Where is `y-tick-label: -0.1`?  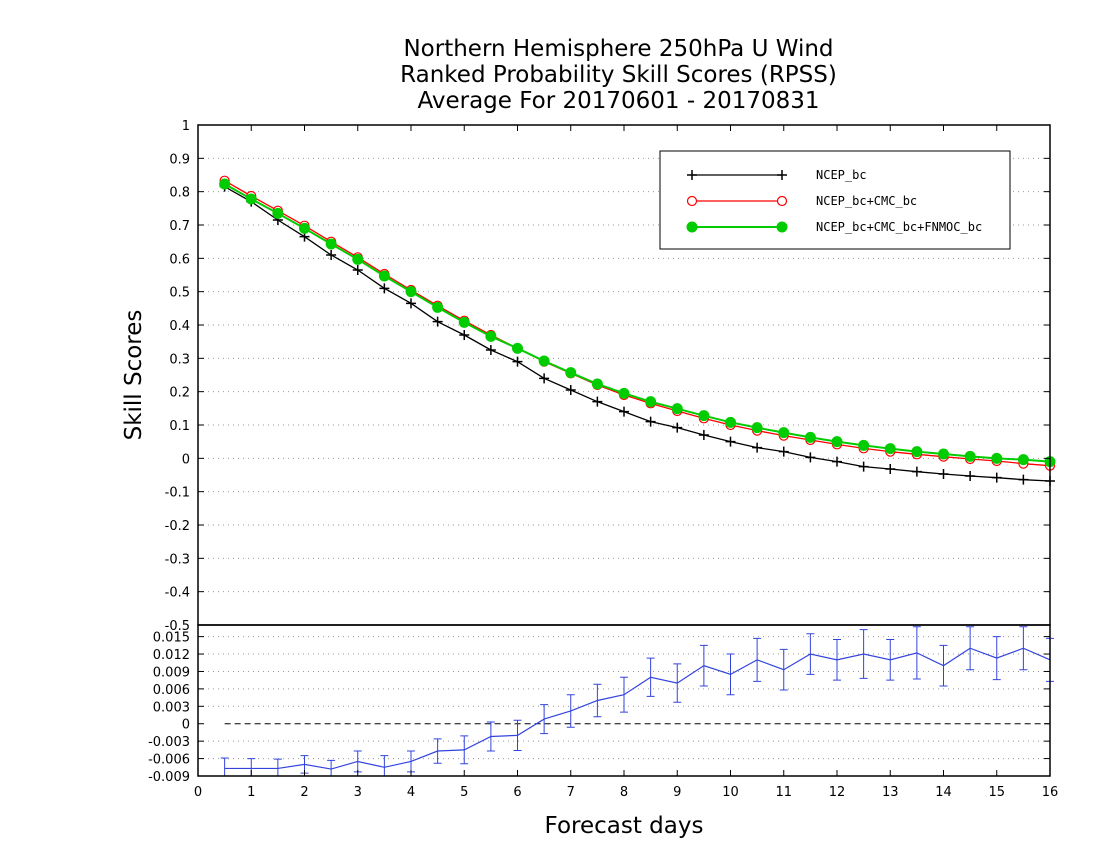 y-tick-label: -0.1 is located at coordinates (177, 493).